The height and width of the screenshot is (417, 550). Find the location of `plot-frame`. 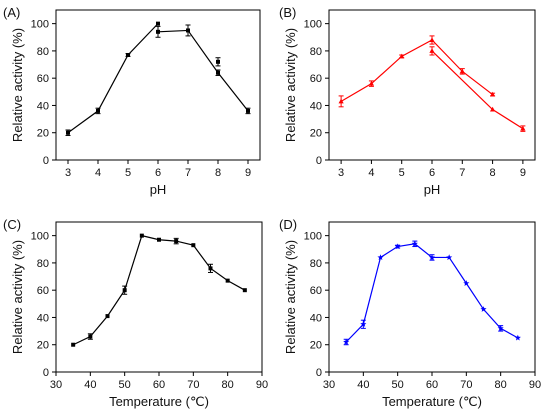

plot-frame is located at coordinates (432, 85).